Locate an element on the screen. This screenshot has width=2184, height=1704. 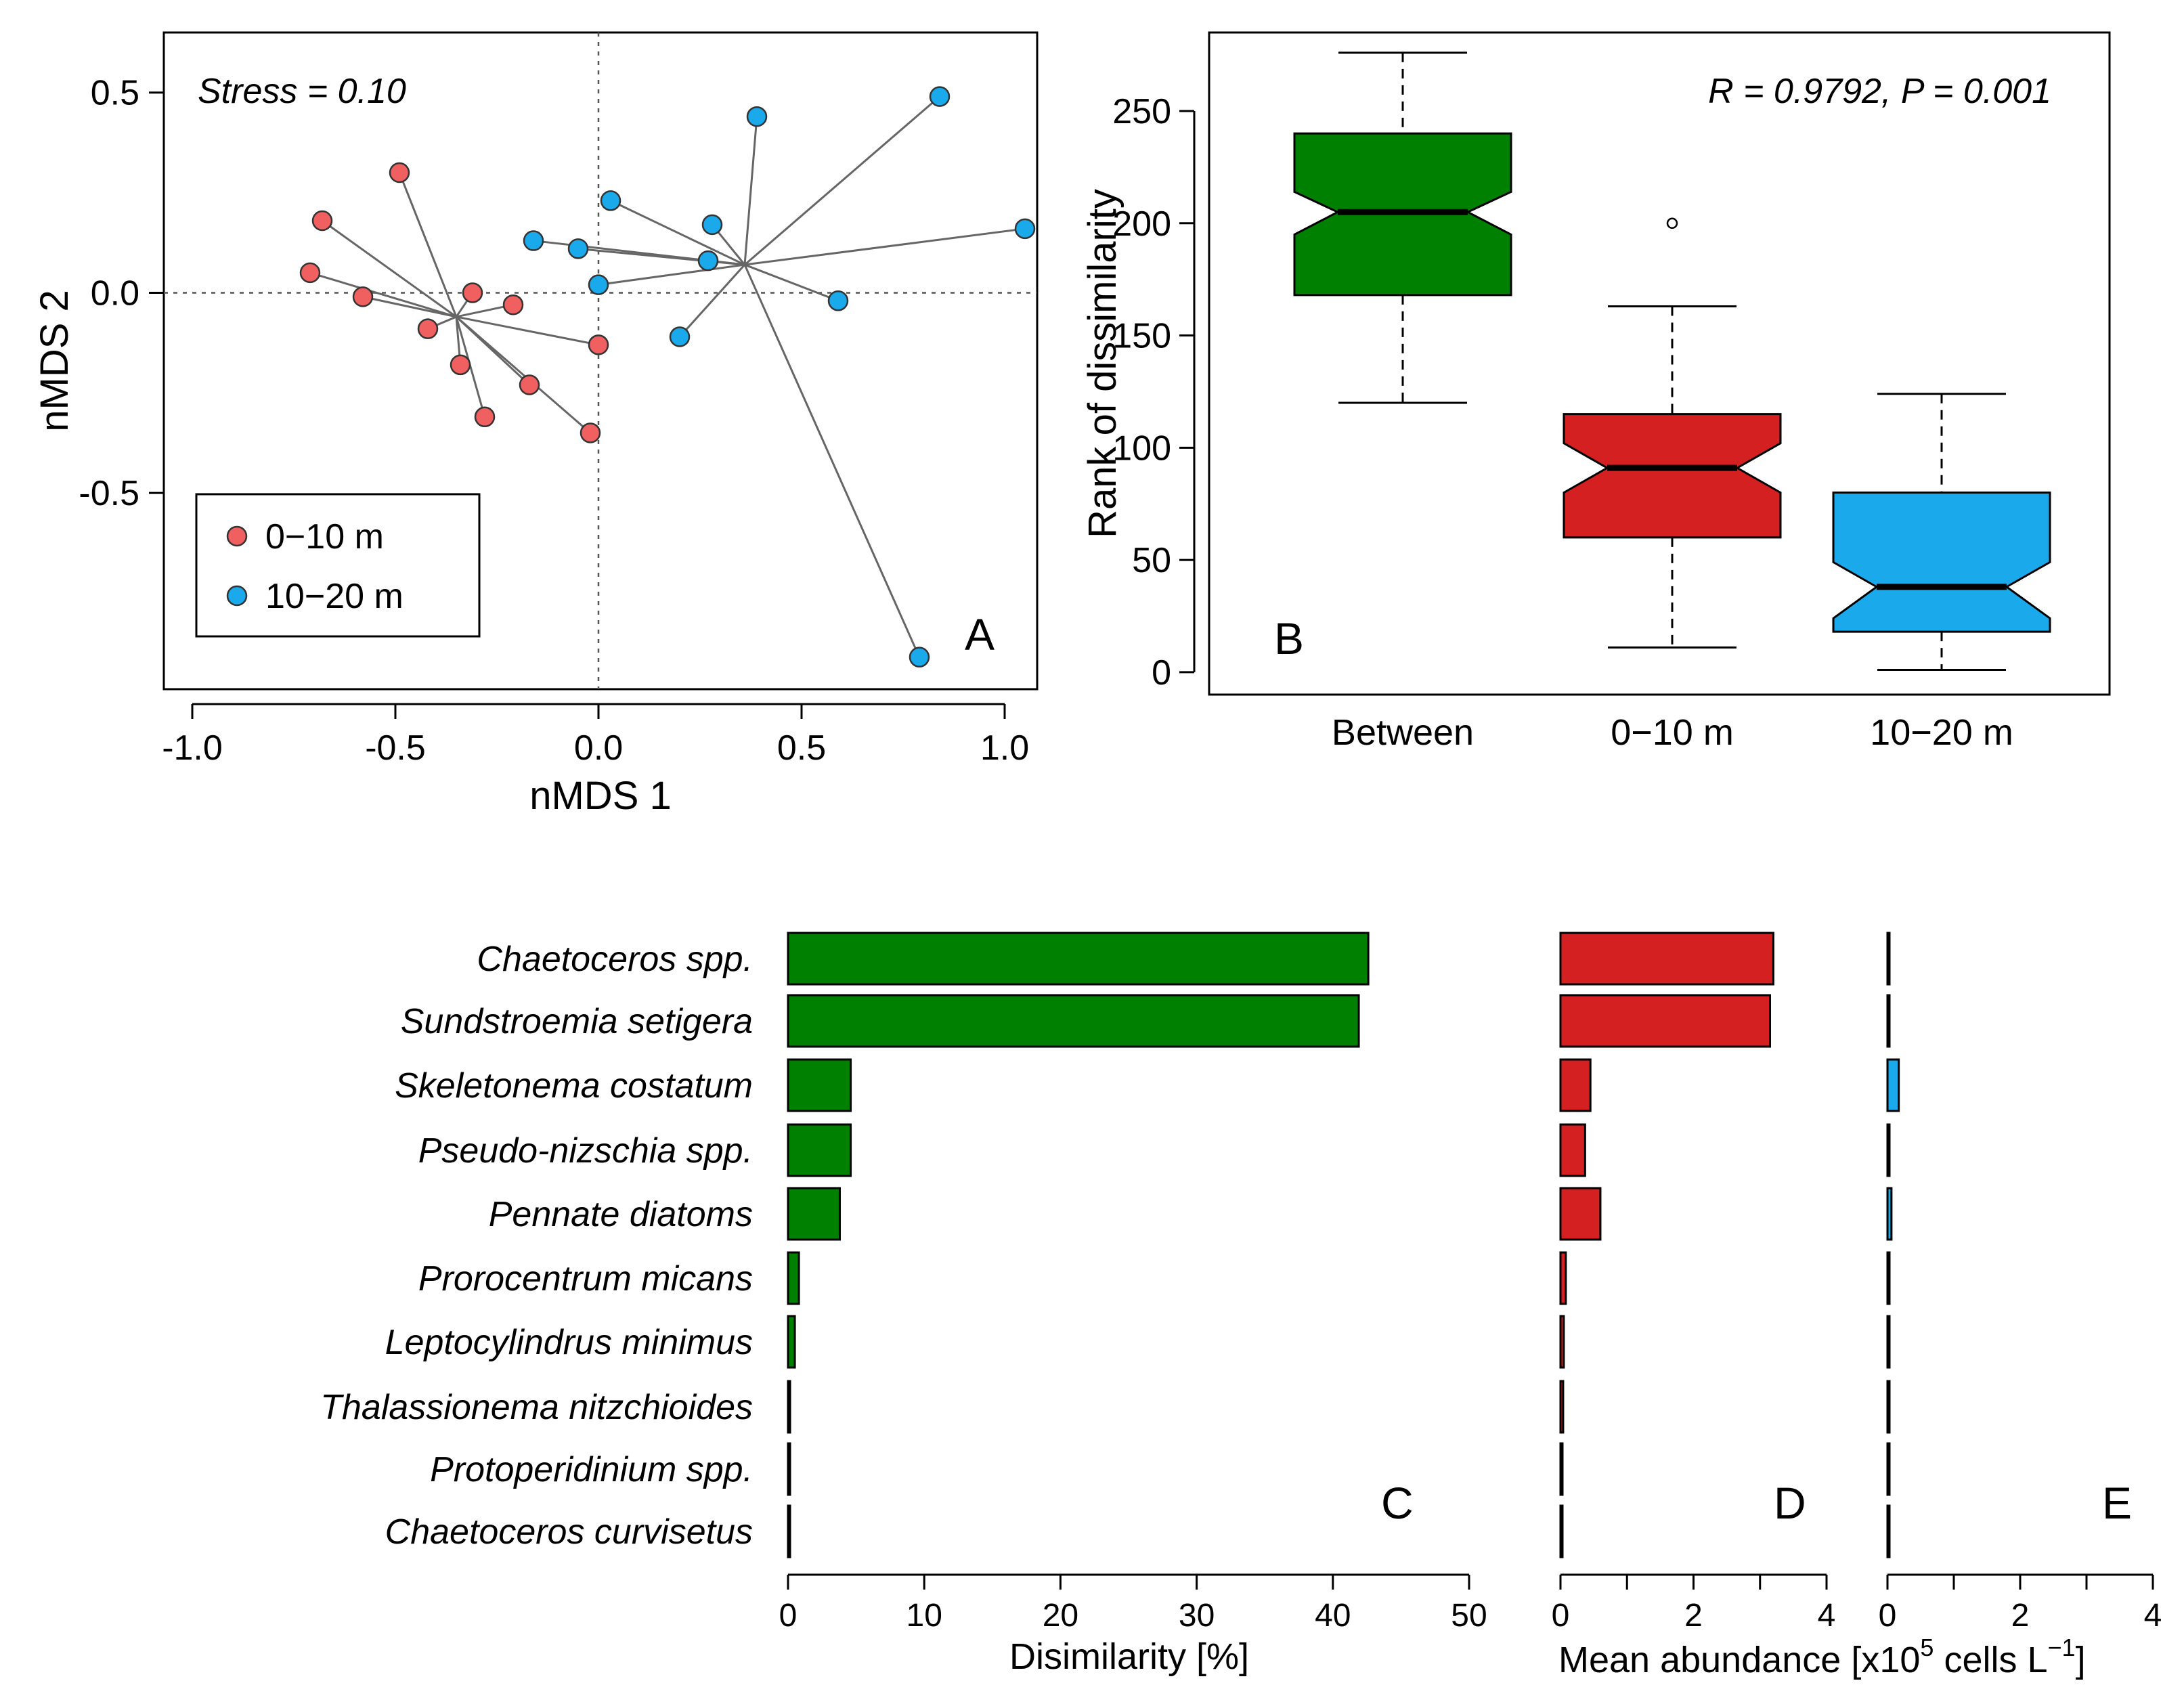
outlier-point is located at coordinates (1672, 223).